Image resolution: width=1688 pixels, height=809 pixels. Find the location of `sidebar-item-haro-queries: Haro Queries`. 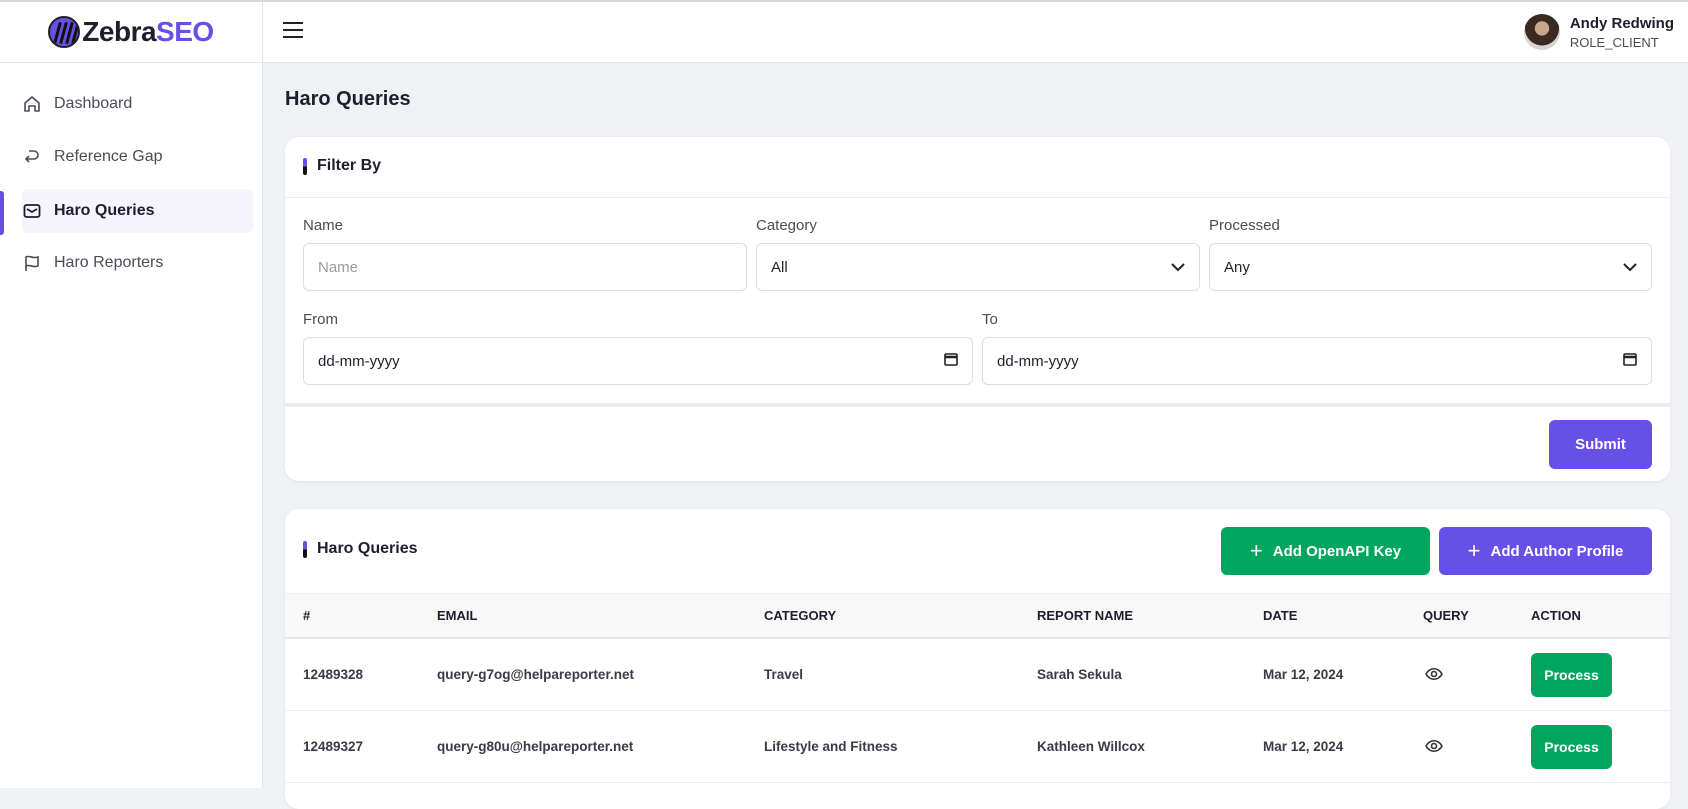

sidebar-item-haro-queries: Haro Queries is located at coordinates (137, 211).